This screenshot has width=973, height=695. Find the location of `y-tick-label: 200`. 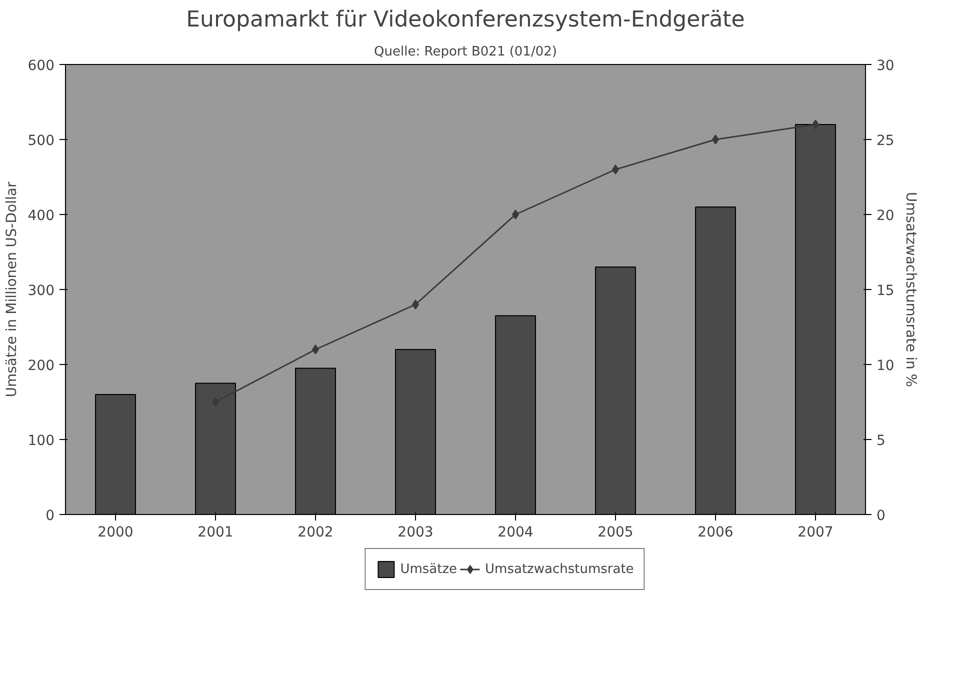

y-tick-label: 200 is located at coordinates (41, 366).